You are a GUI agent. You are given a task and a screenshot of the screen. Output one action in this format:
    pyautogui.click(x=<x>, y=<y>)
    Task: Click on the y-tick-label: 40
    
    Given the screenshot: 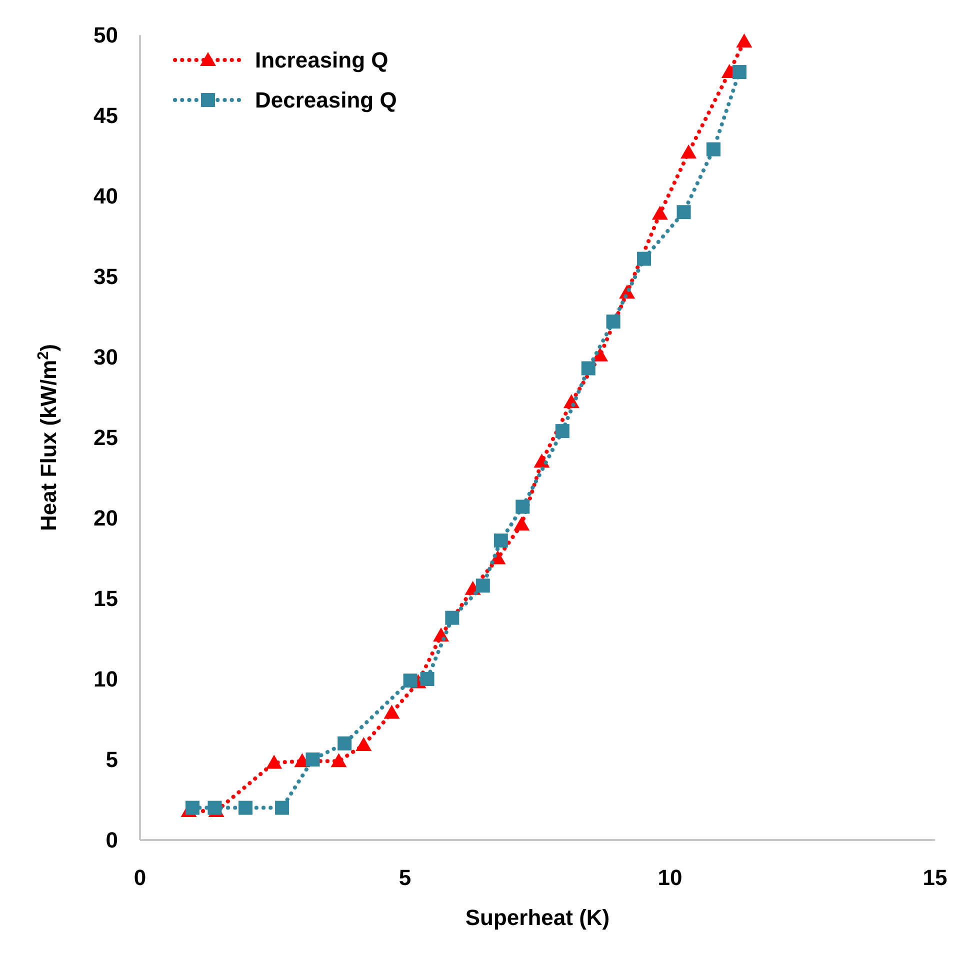 What is the action you would take?
    pyautogui.click(x=106, y=196)
    